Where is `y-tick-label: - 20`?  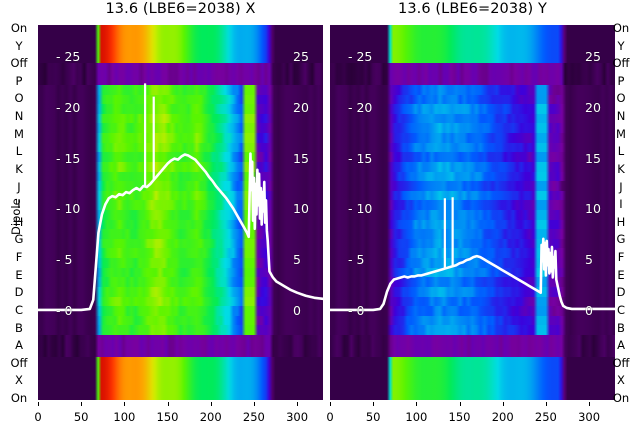 y-tick-label: - 20 is located at coordinates (68, 107).